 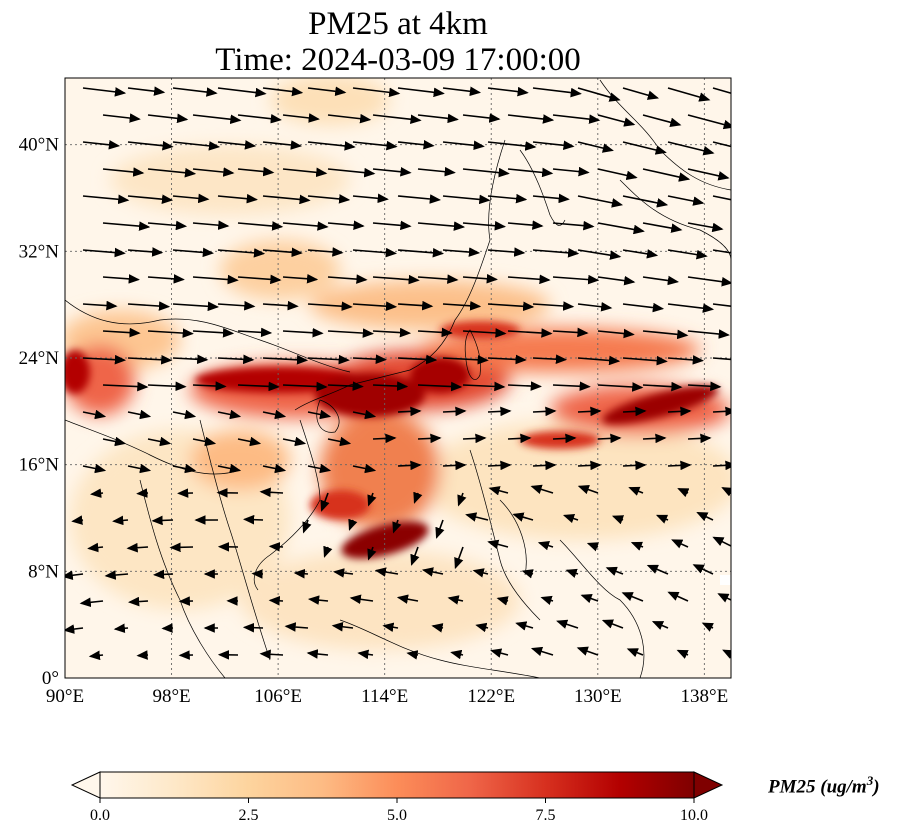 I want to click on colorbar-label-close: ), so click(x=876, y=787).